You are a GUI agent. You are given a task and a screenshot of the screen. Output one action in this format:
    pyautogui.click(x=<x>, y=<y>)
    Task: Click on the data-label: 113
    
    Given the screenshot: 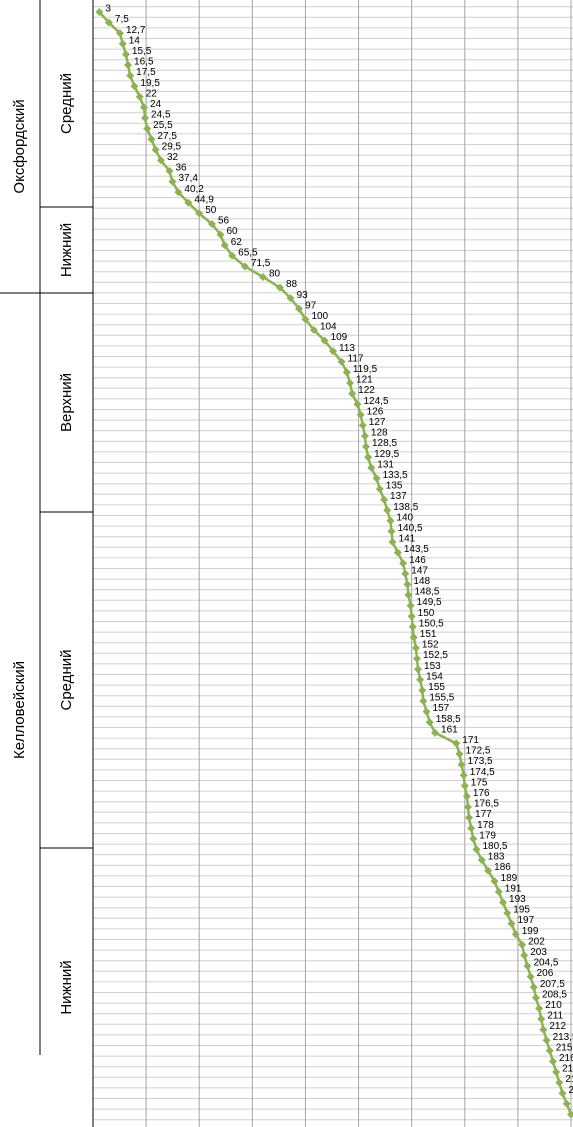 What is the action you would take?
    pyautogui.click(x=347, y=348)
    